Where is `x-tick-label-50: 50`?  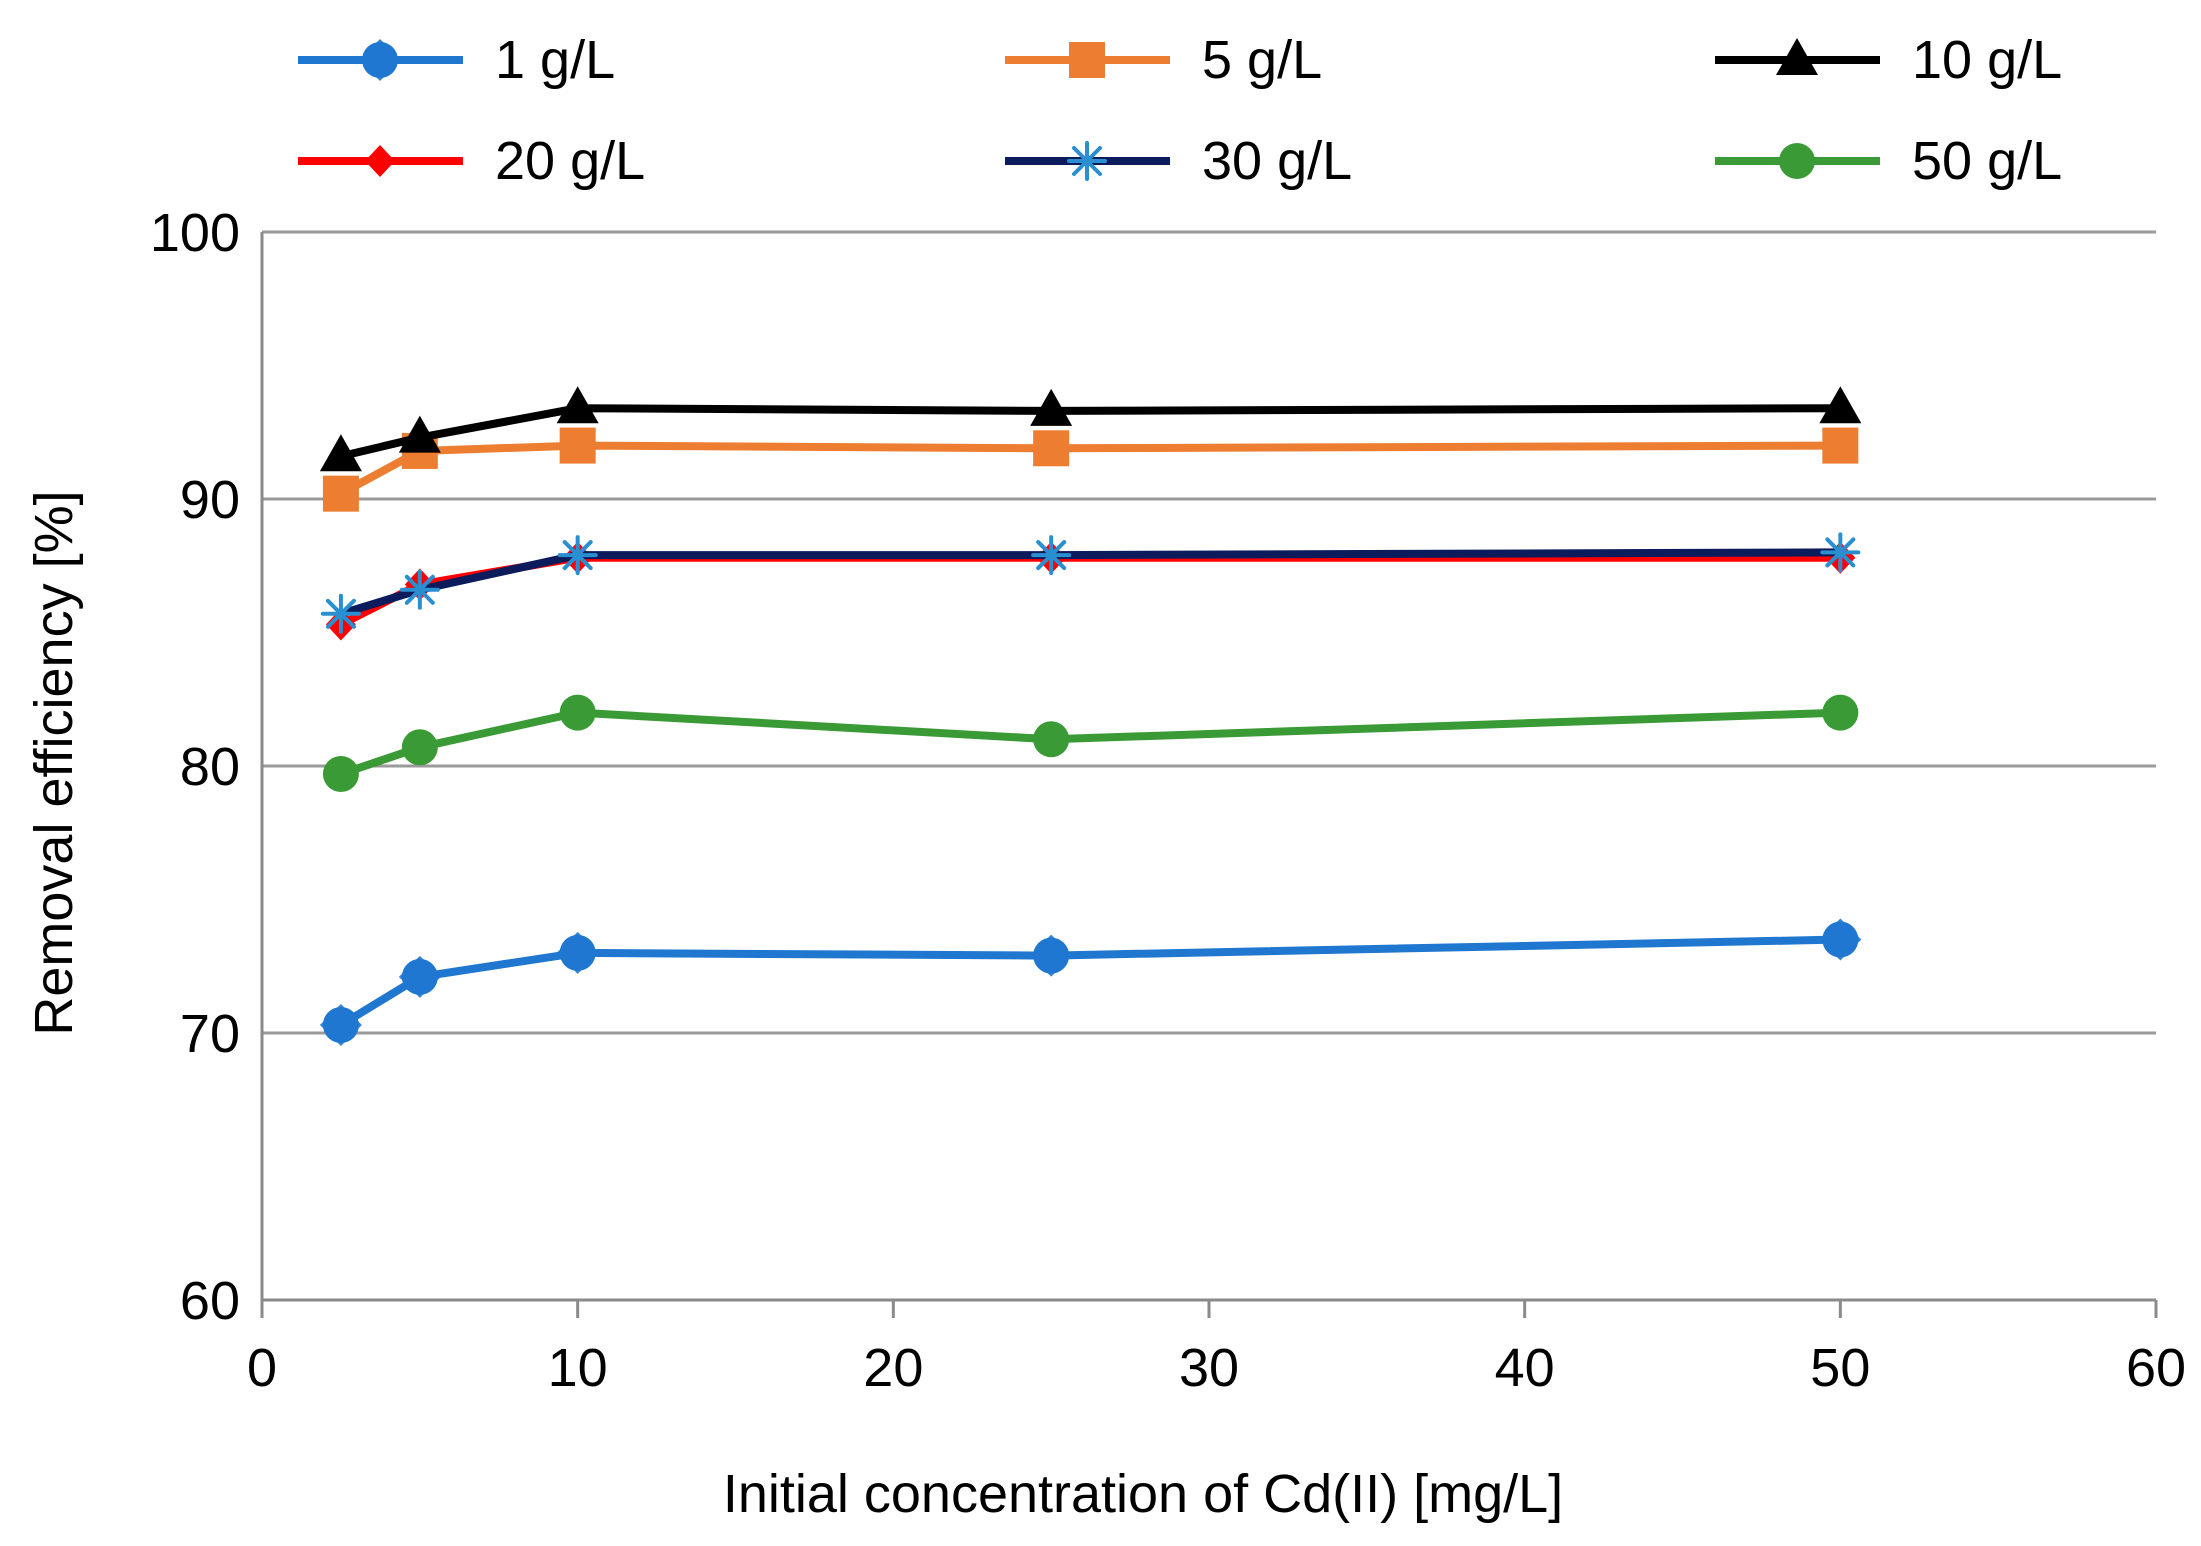 x-tick-label-50: 50 is located at coordinates (1840, 1368).